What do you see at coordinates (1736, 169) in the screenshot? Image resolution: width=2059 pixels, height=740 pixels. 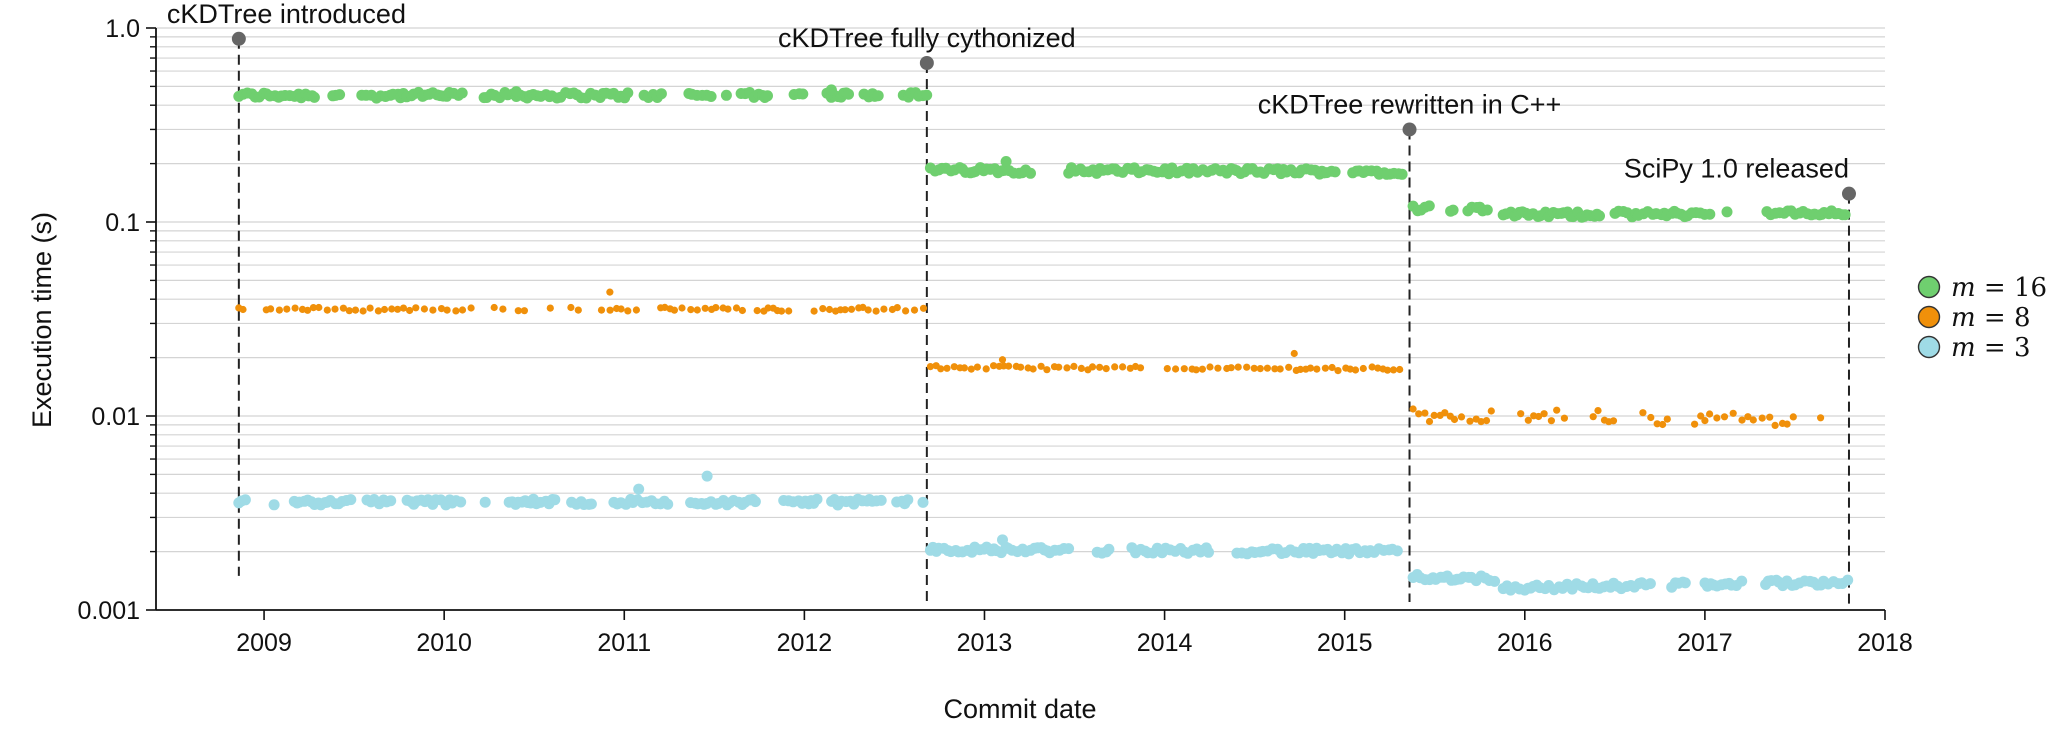 I see `annotation-label: SciPy 1.0 released` at bounding box center [1736, 169].